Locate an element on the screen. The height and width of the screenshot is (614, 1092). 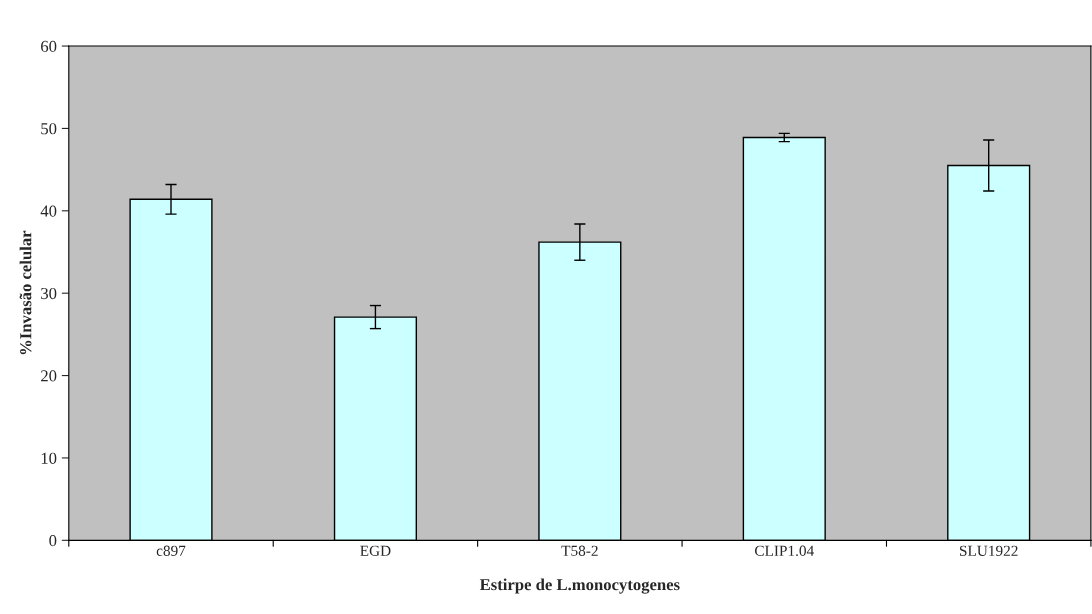
x-tick-label: EGD is located at coordinates (375, 550).